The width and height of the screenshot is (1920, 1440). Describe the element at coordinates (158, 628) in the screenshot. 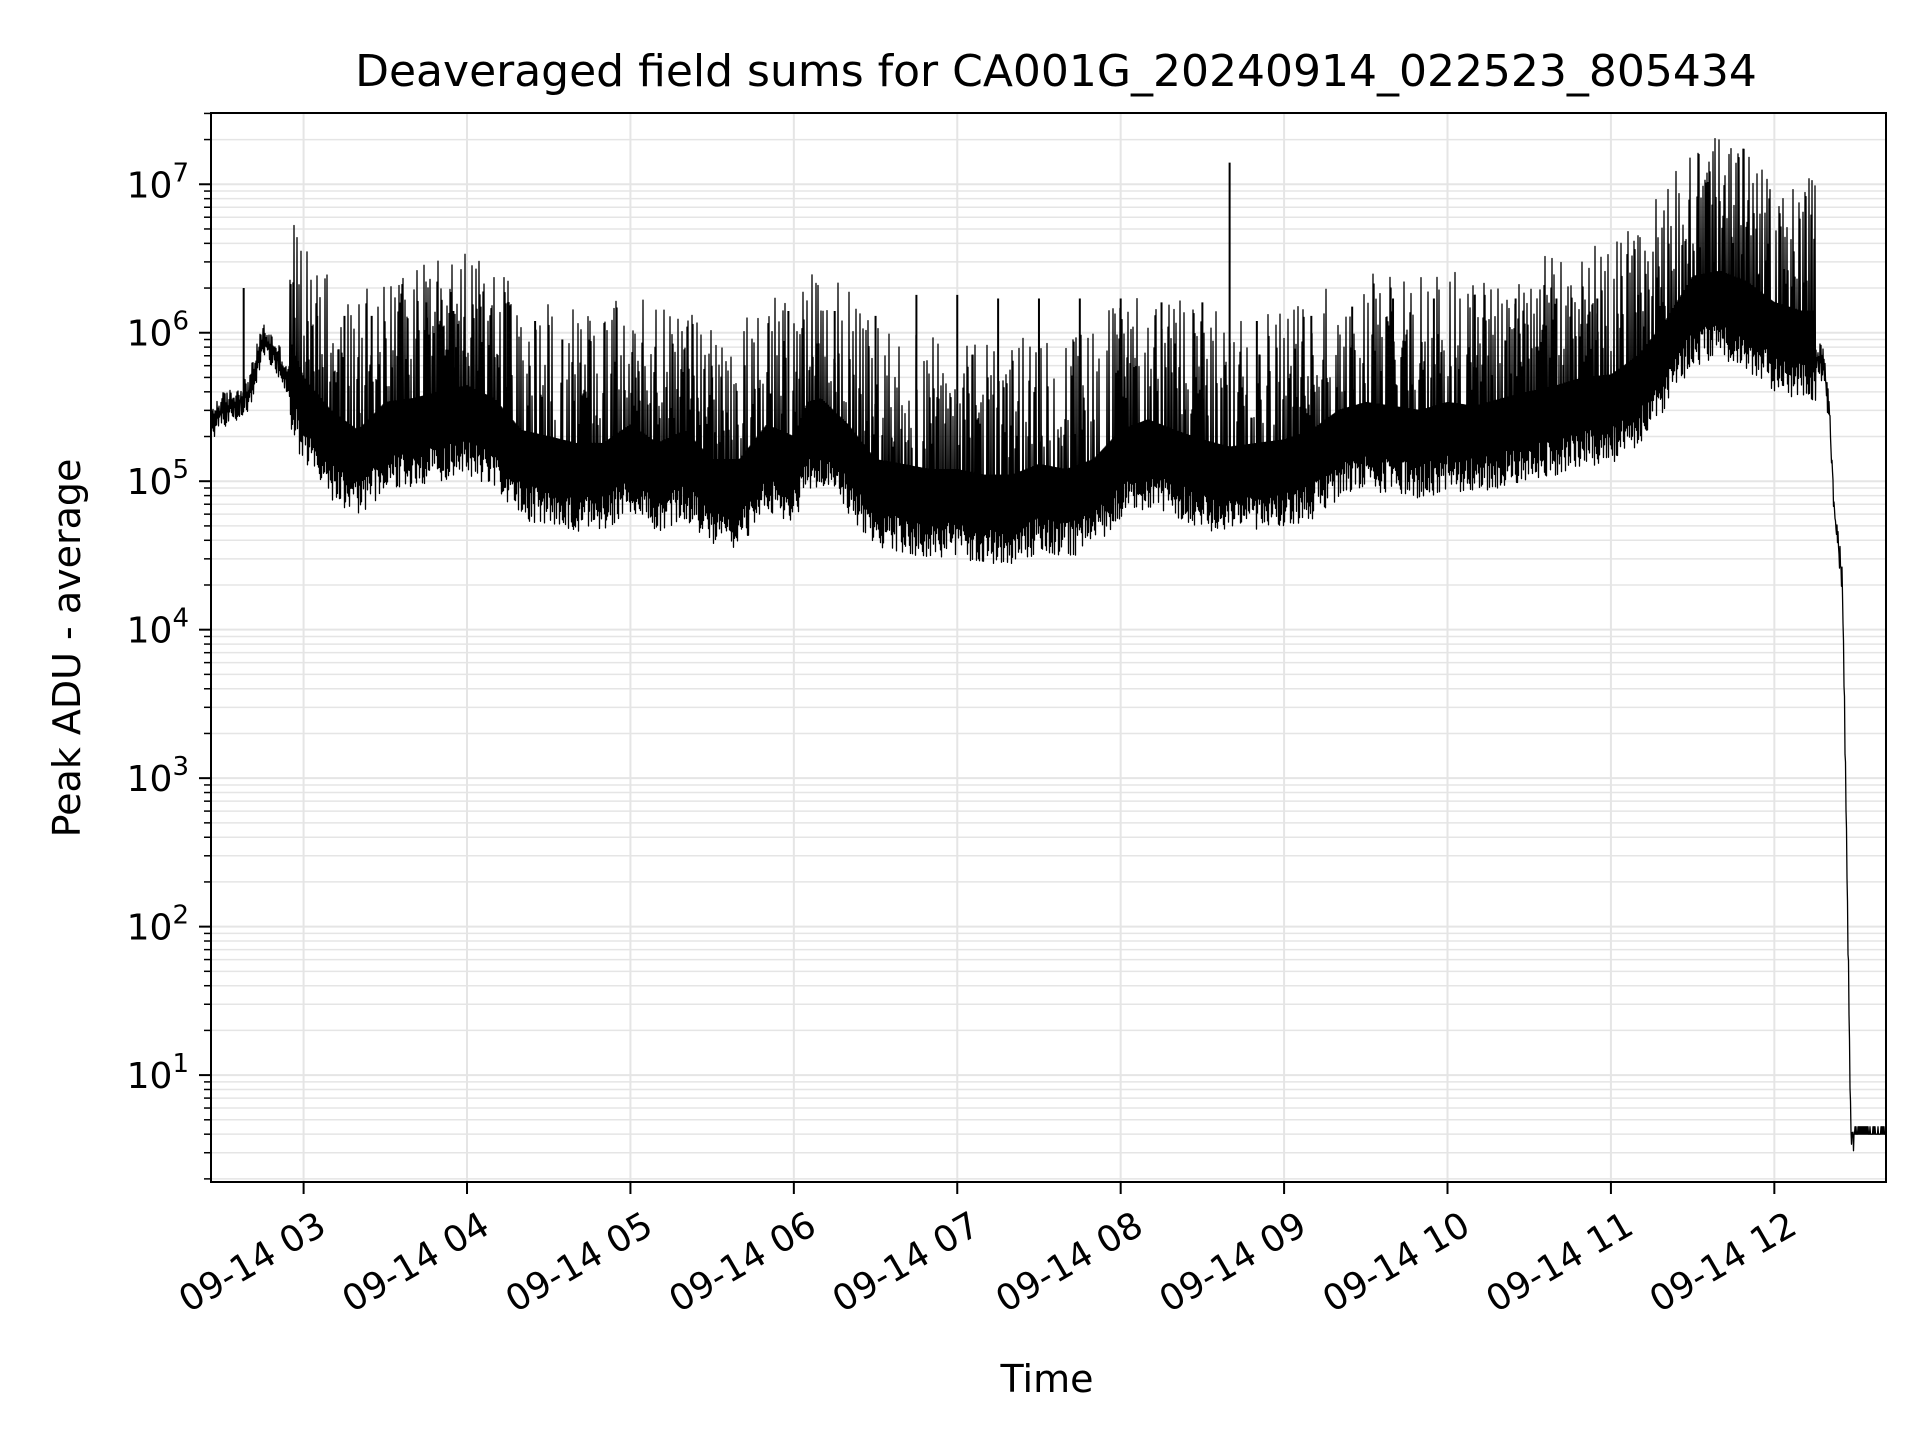

I see `y-tick-label: 10⁴` at that location.